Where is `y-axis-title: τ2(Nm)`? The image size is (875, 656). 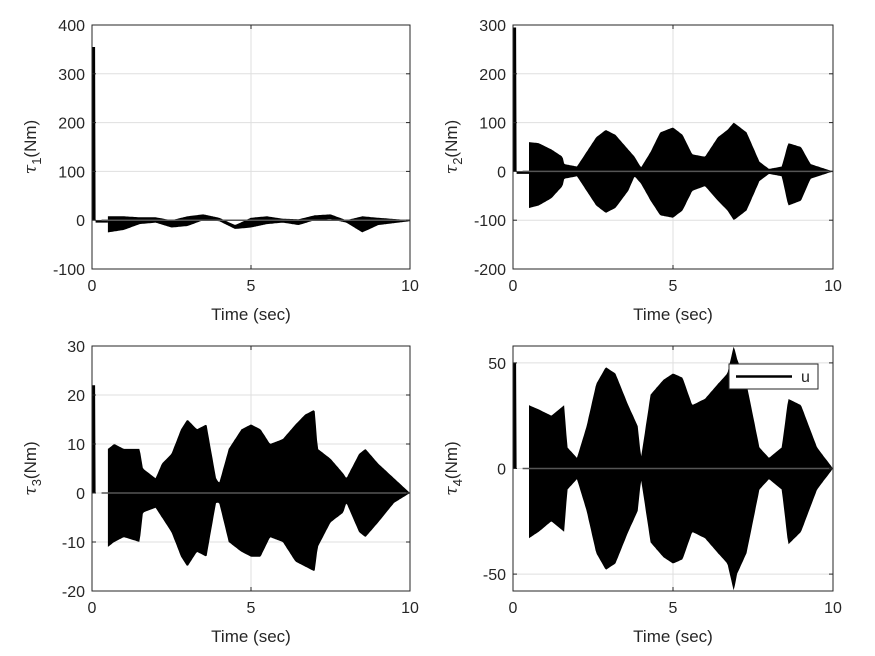
y-axis-title: τ2(Nm) is located at coordinates (453, 147).